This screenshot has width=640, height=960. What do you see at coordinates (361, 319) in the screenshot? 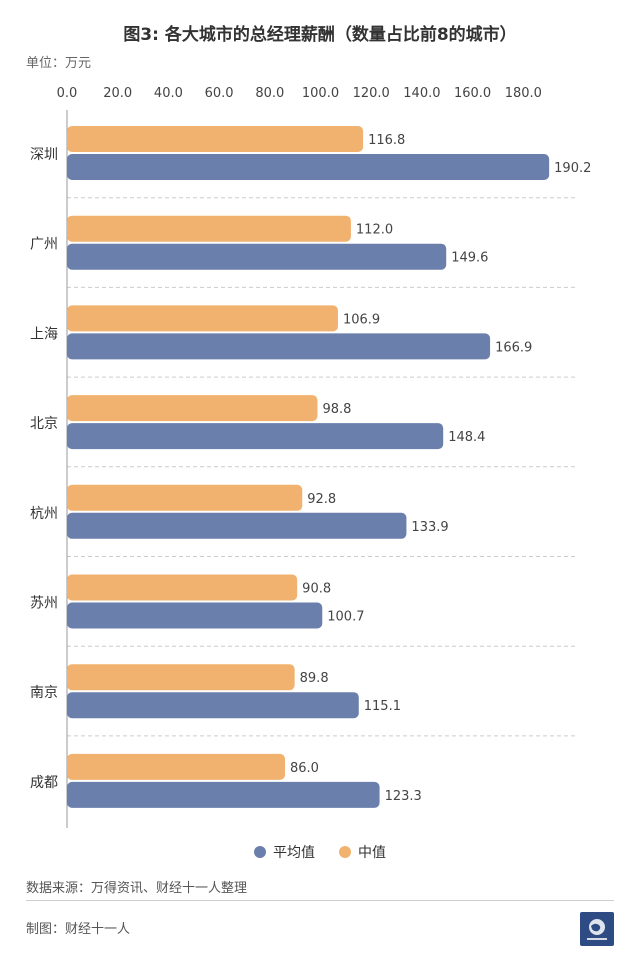
I see `data-label-median: 106.9` at bounding box center [361, 319].